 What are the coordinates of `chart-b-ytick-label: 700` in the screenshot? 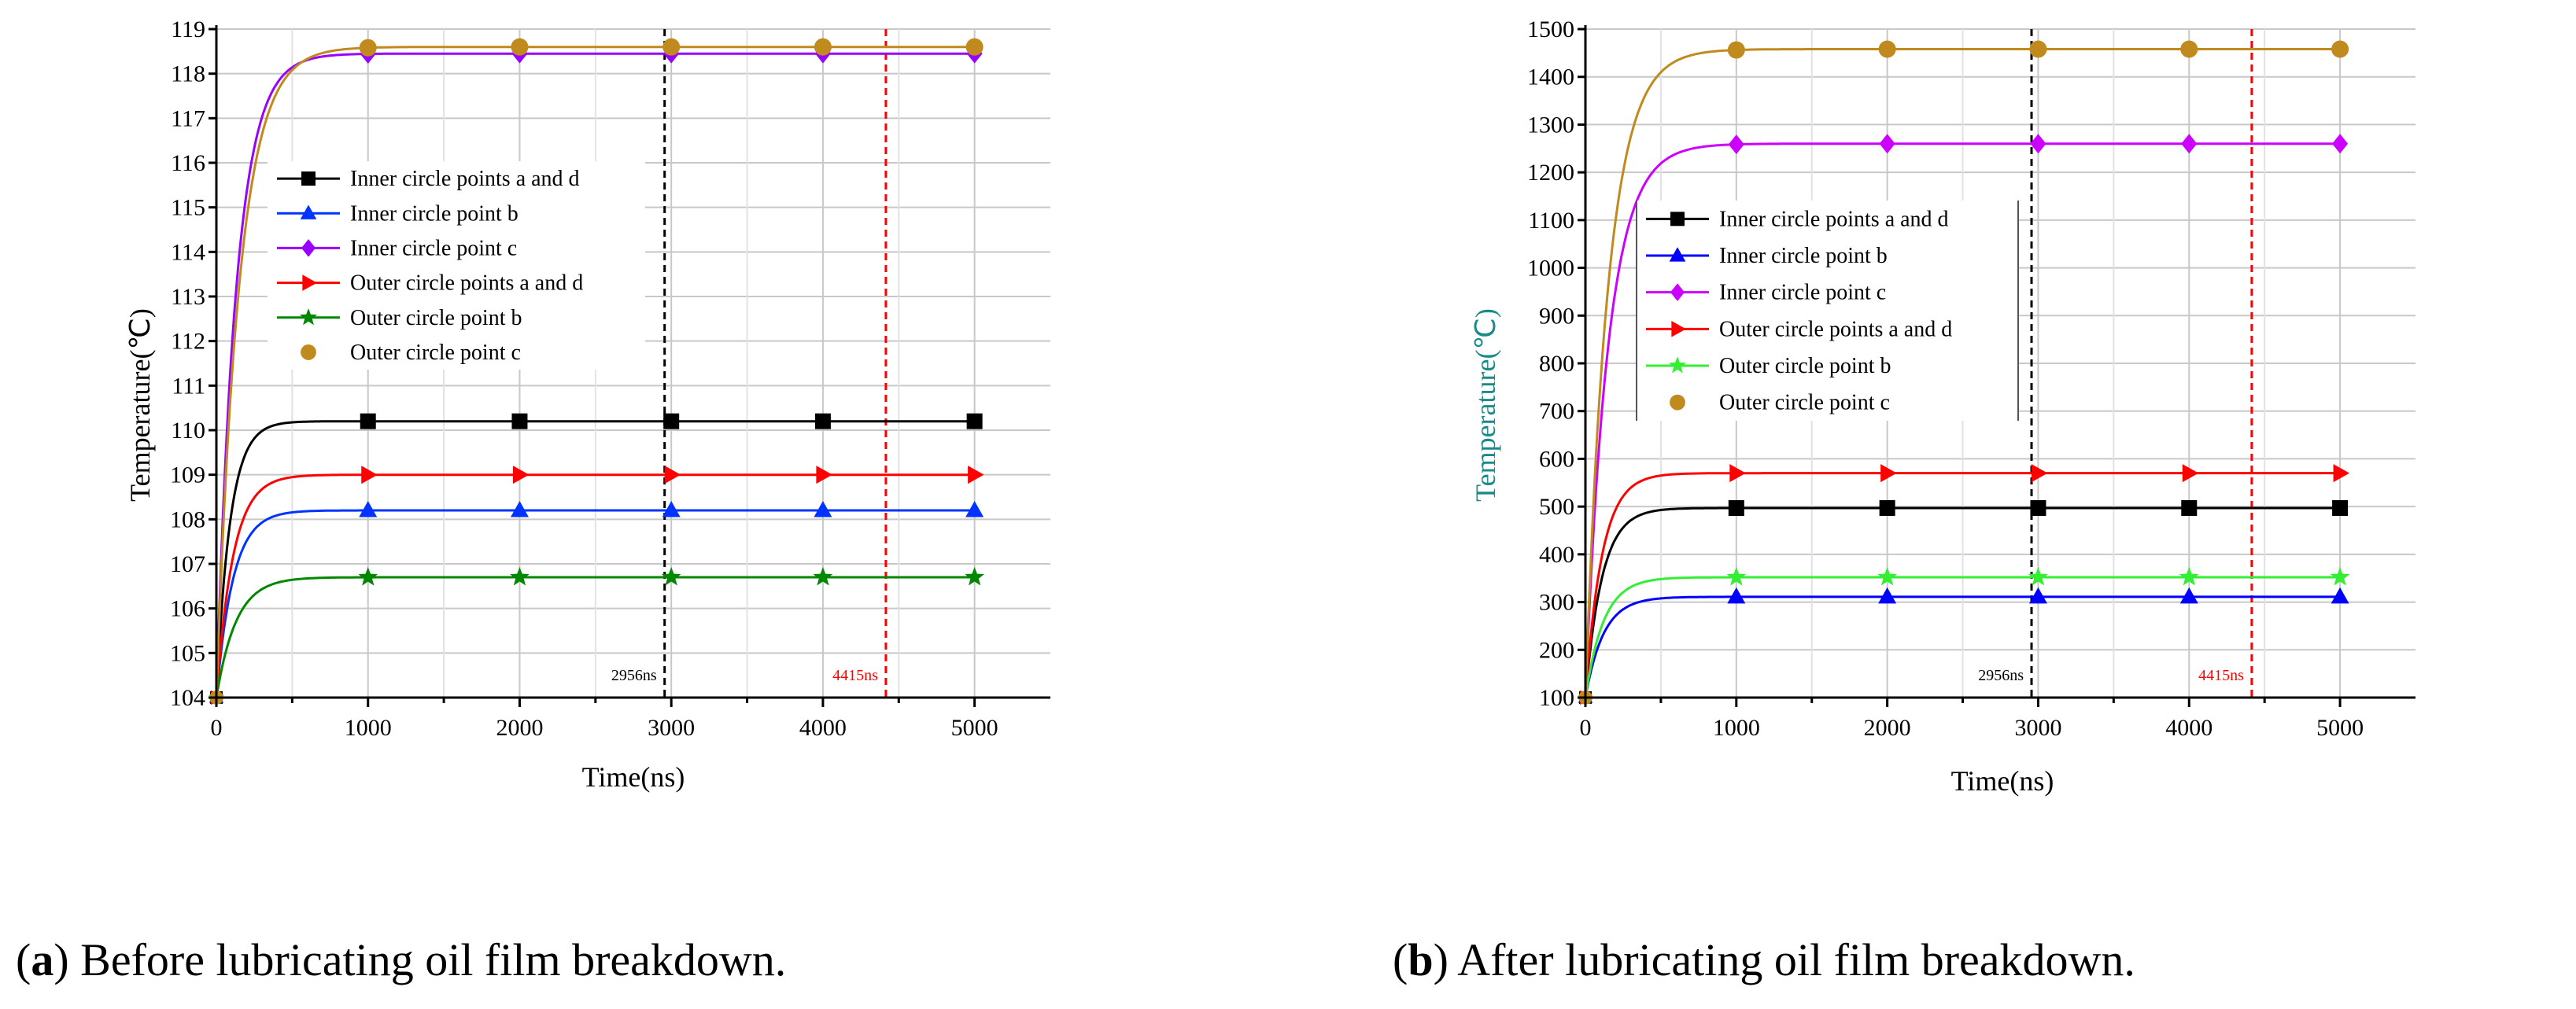 It's located at (1557, 412).